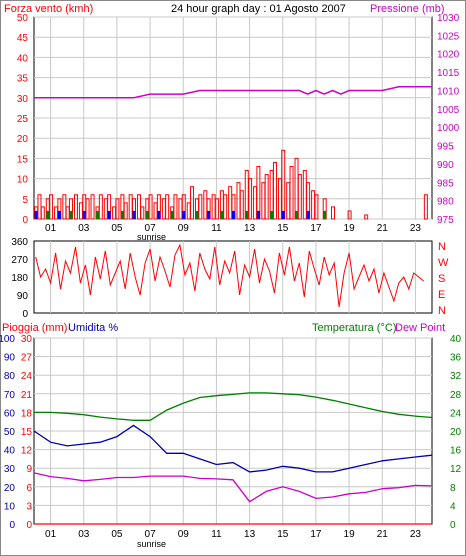  Describe the element at coordinates (445, 202) in the screenshot. I see `pressure-y-tick-label: 980` at that location.